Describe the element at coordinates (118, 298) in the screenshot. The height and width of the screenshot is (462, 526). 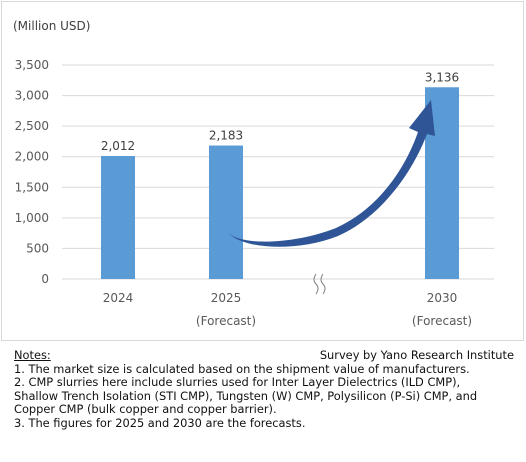
I see `x-category-label: 2024` at that location.